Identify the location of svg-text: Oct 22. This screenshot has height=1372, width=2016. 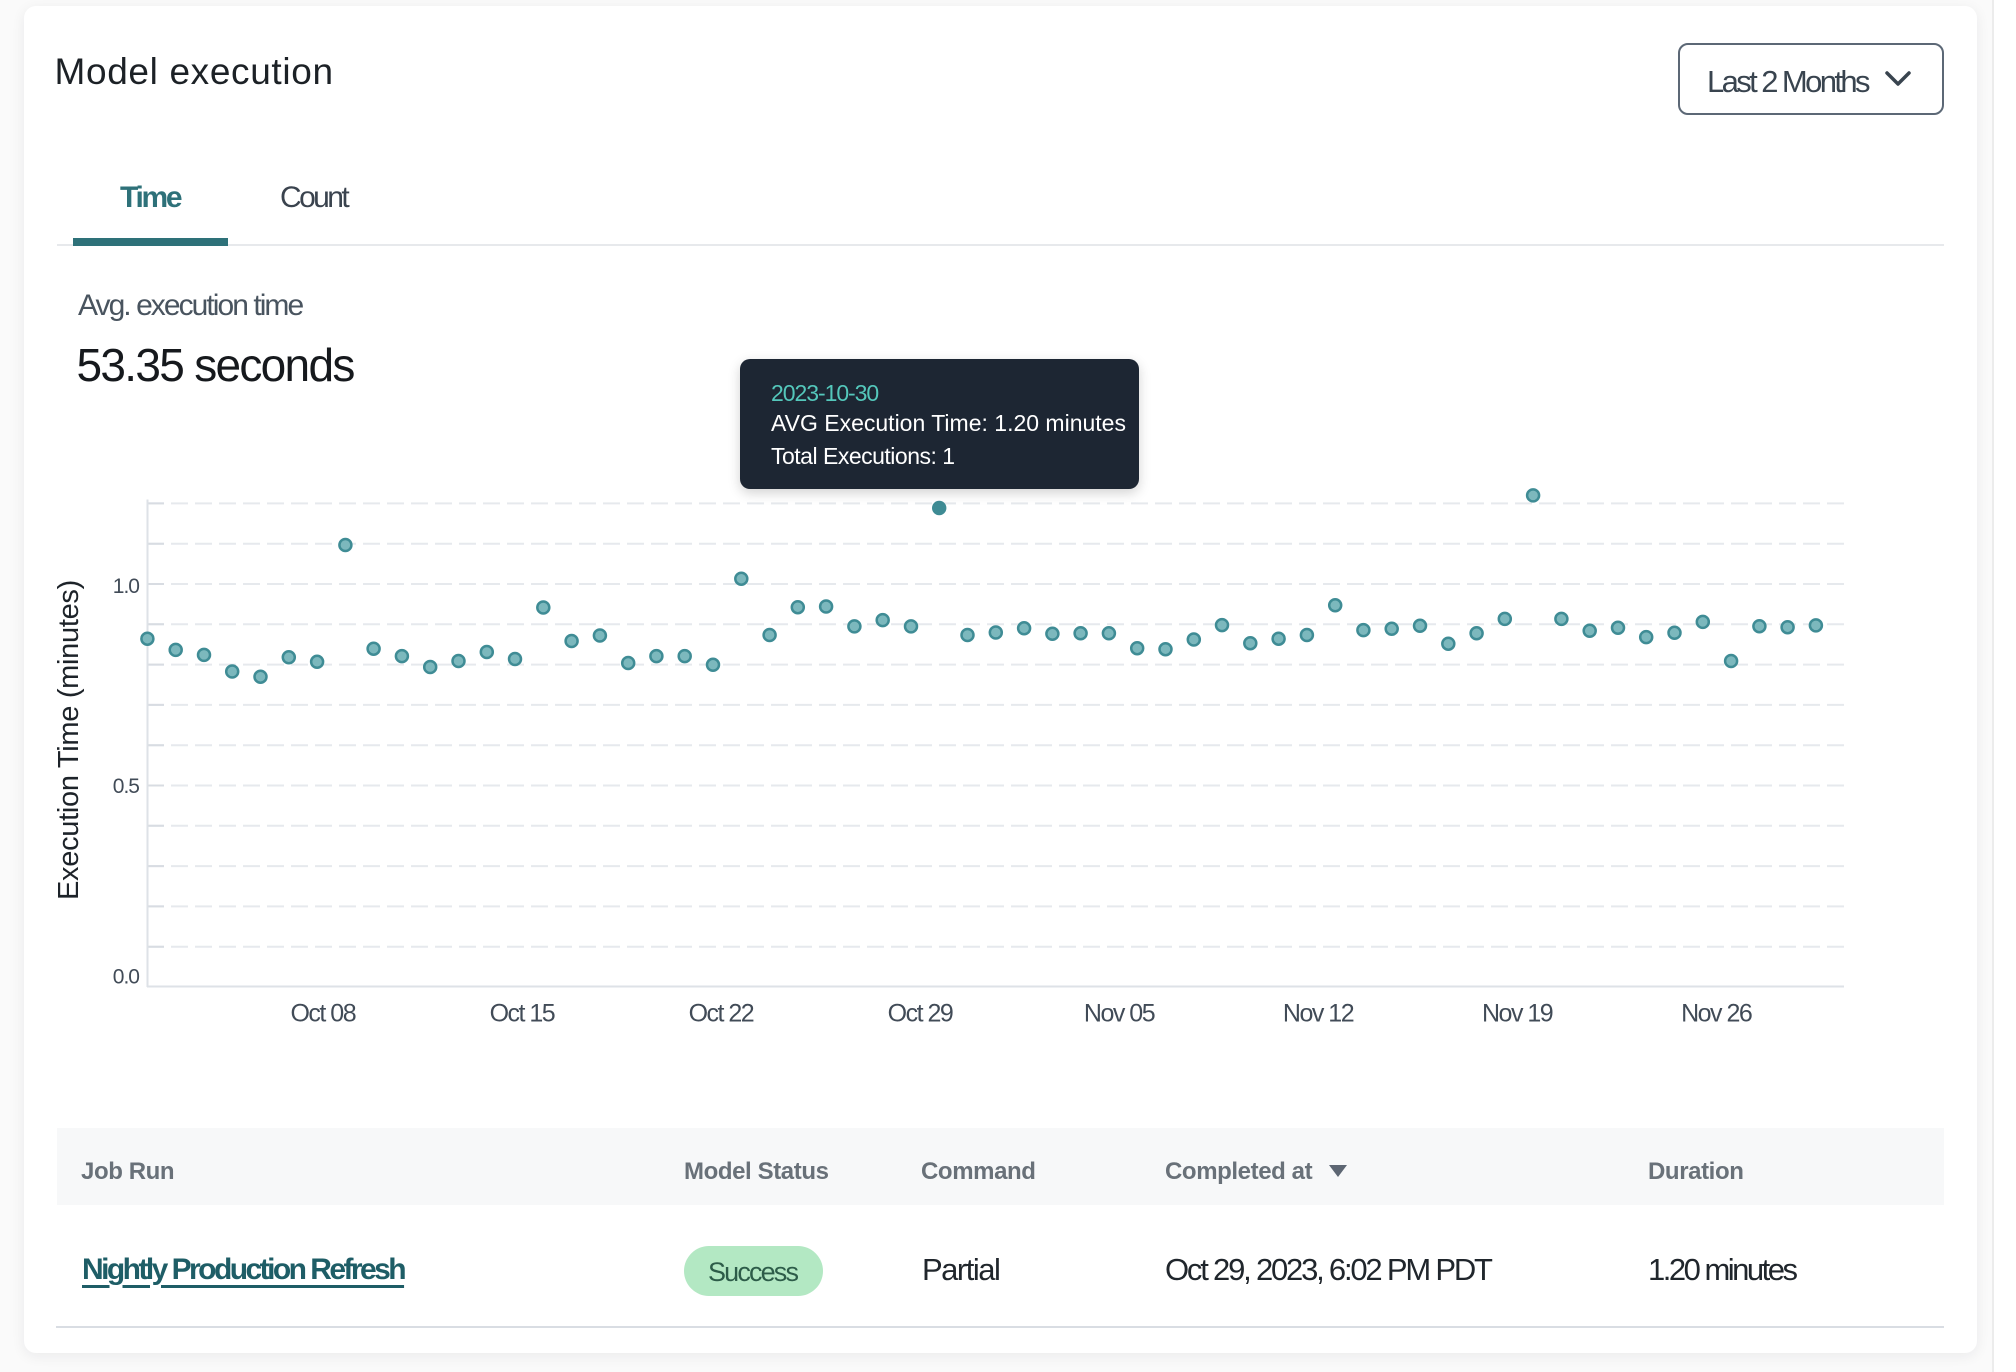
(721, 1014).